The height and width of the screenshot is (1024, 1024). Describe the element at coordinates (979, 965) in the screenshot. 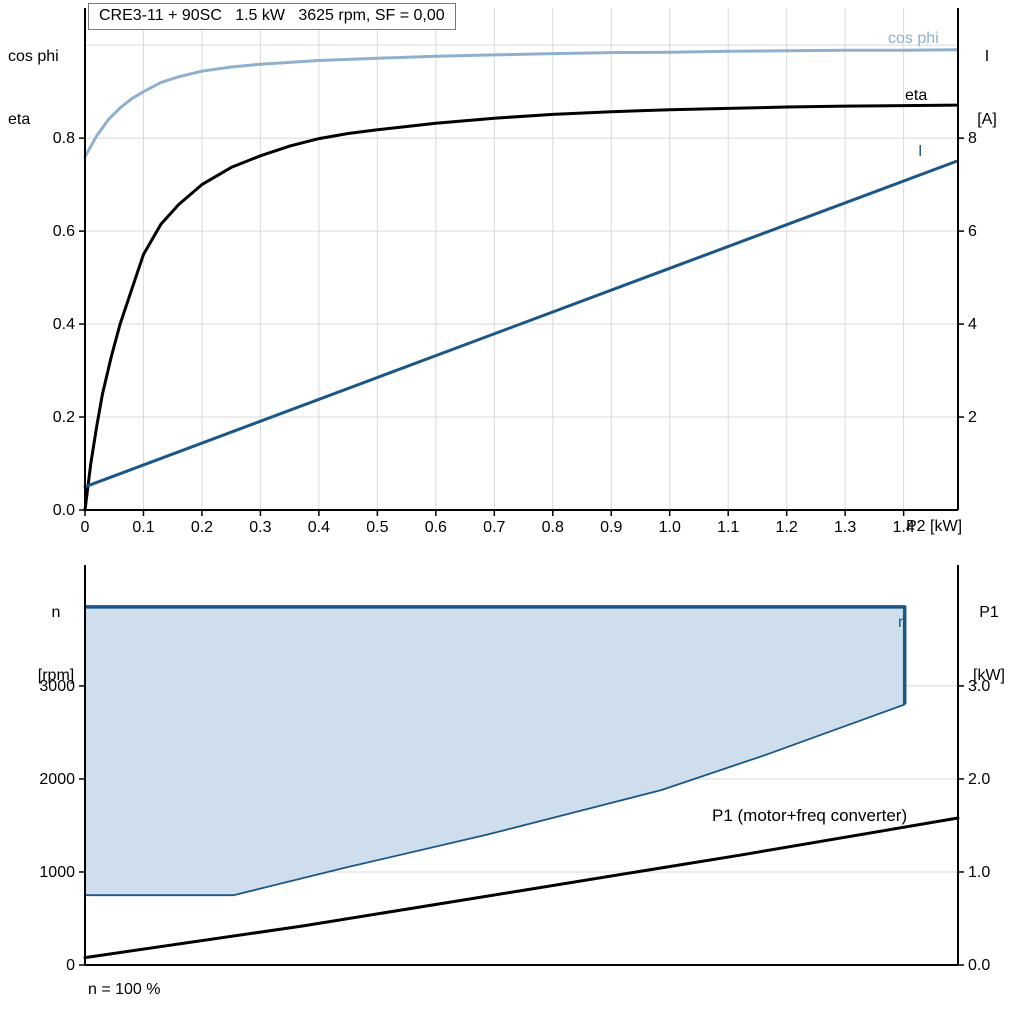

I see `right-tick-label: 0.0` at that location.